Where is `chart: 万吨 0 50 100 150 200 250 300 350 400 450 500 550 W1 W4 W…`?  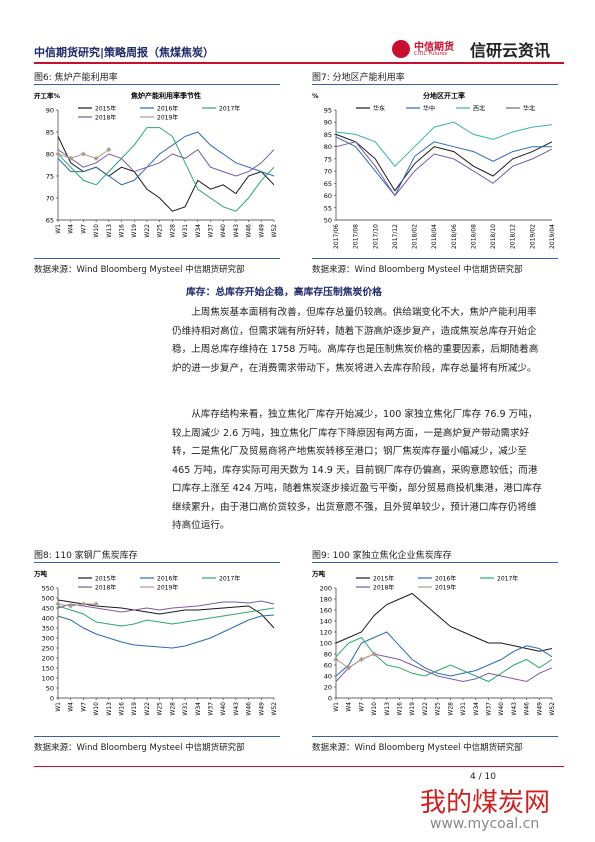
chart: 万吨 0 50 100 150 200 250 300 350 400 450 500 550 W1 W4 W… is located at coordinates (155, 642).